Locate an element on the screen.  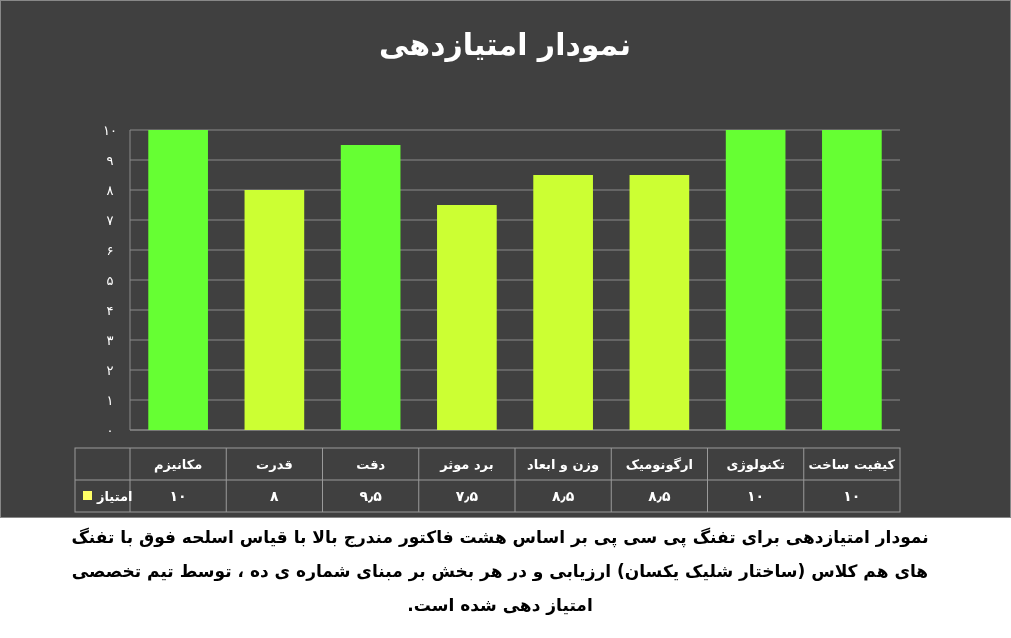
text: نمودار امتیازدهی برای تفنگ پی سی پی بر اساس هشت فاکتور مندرج بالا با قیاس اسلحه فوق با تفنگ های هم کلاس (ساختار شلیک یکسان) ارزیابی و در هر بخش بر مبنای شماره ی ده ، توسط تیم تخصصی امتیاز دهی شده است. is located at coordinates (500, 571).